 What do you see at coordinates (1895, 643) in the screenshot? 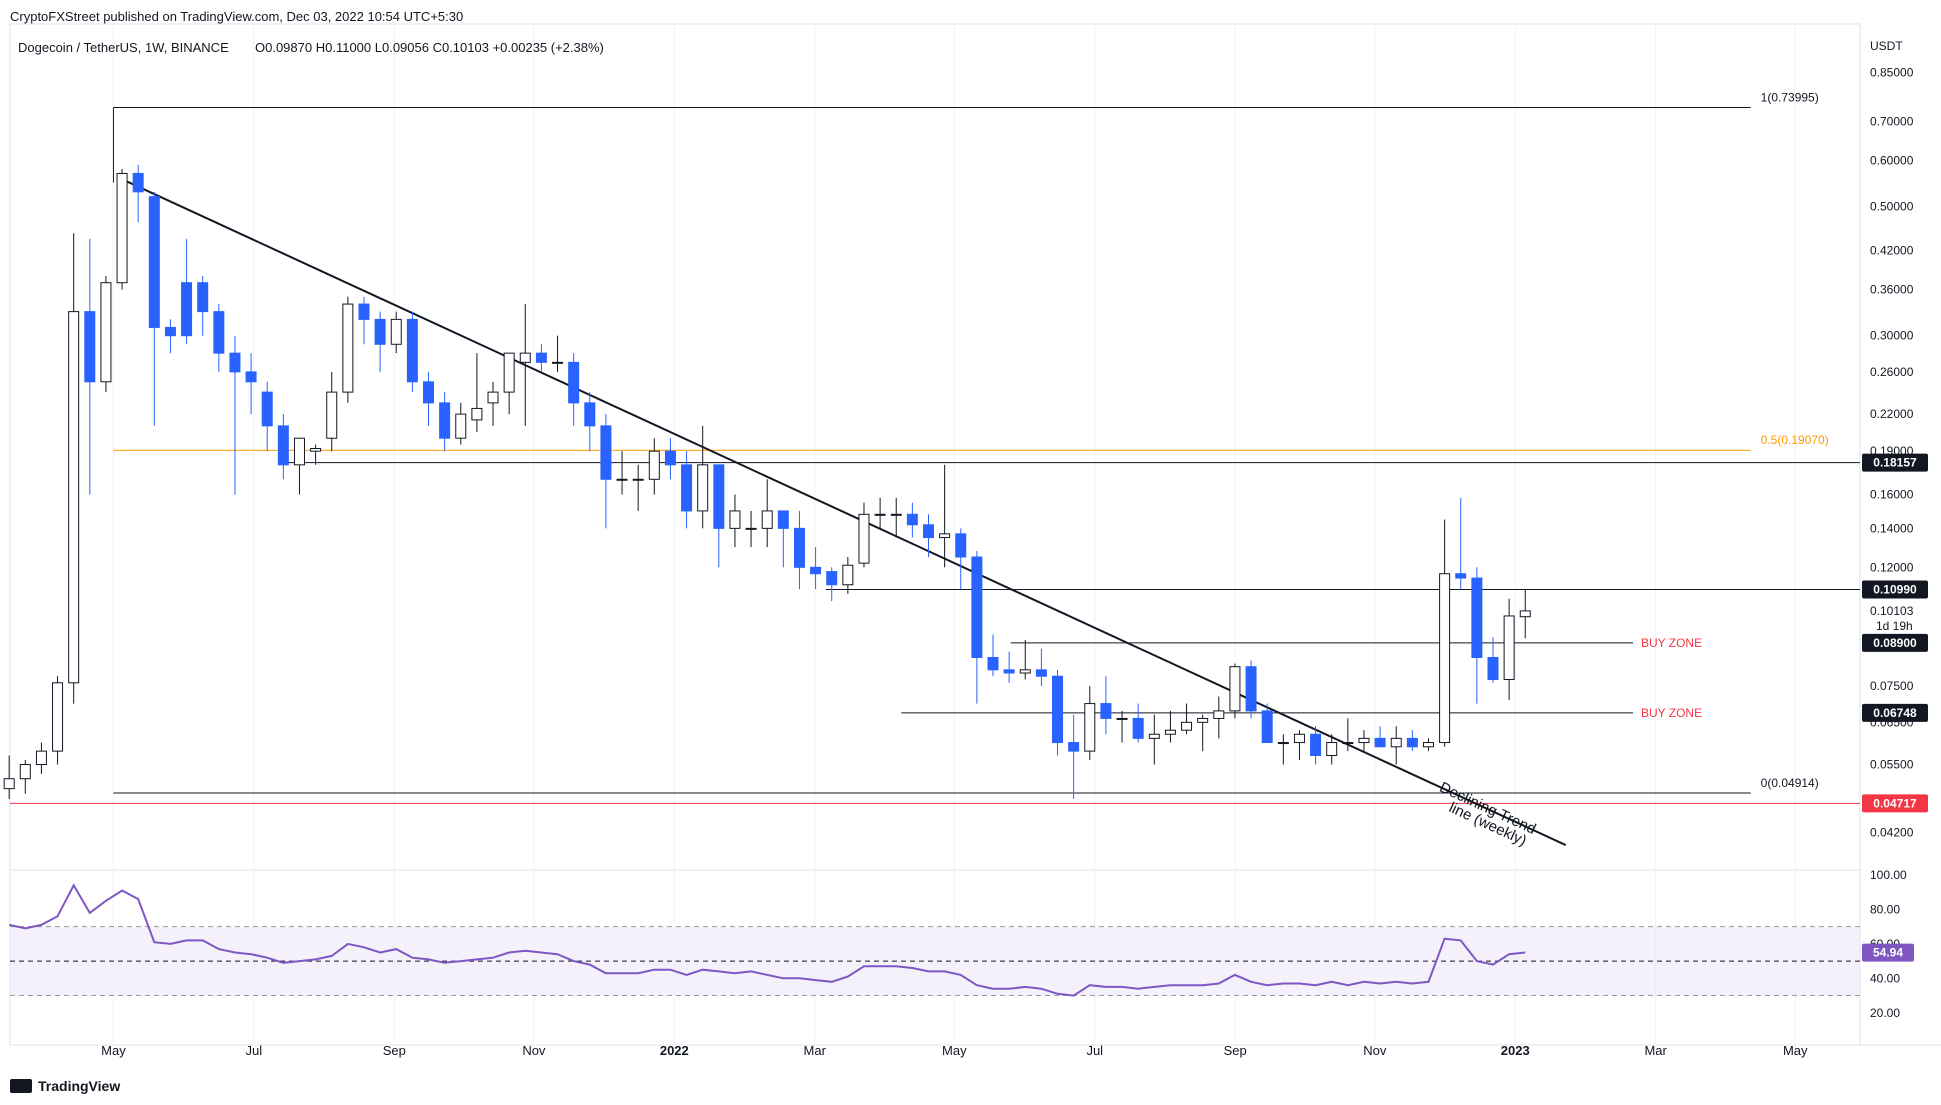
I see `price-badge-label: 0.08900` at bounding box center [1895, 643].